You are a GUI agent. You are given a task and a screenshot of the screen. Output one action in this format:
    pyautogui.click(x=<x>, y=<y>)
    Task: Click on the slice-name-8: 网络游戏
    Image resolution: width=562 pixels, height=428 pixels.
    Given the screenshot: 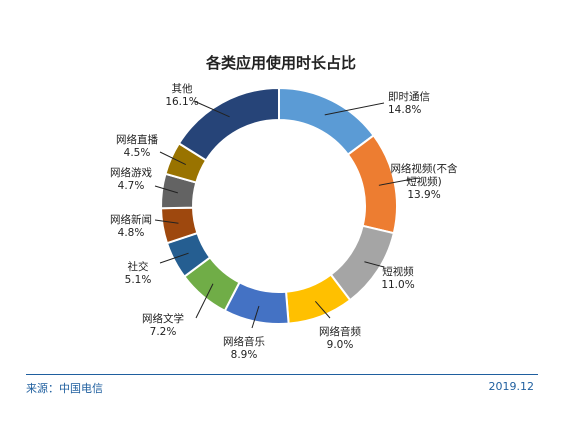 What is the action you would take?
    pyautogui.click(x=131, y=172)
    